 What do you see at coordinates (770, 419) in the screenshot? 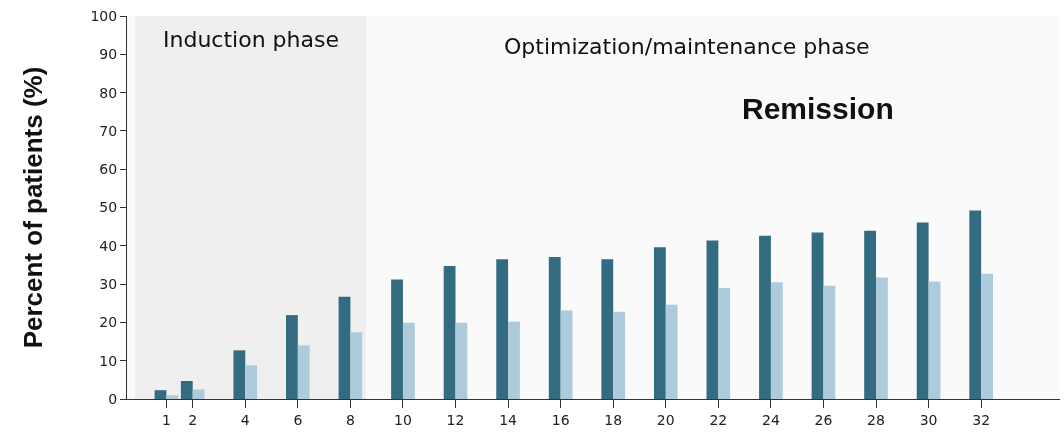
I see `x-tick-label: 24` at bounding box center [770, 419].